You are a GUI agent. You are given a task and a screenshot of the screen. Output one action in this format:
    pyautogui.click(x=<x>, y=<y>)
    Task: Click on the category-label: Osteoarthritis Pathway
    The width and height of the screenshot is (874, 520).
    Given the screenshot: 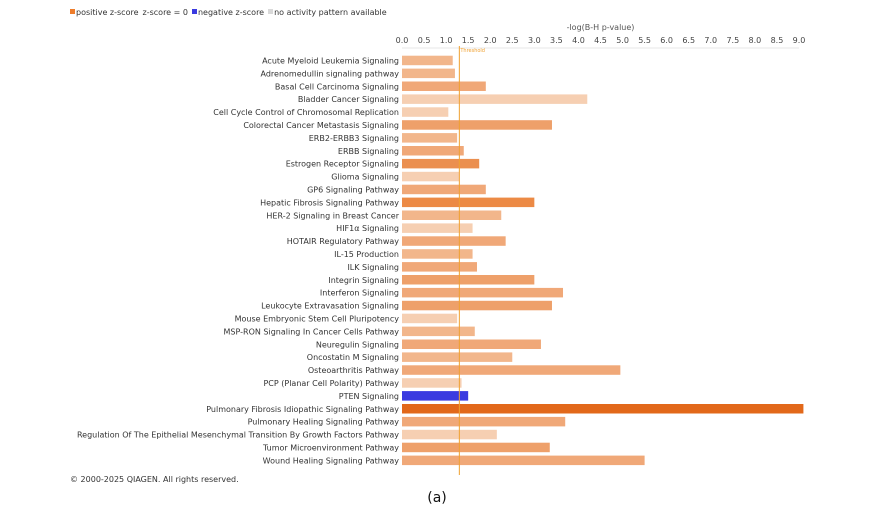 What is the action you would take?
    pyautogui.click(x=353, y=370)
    